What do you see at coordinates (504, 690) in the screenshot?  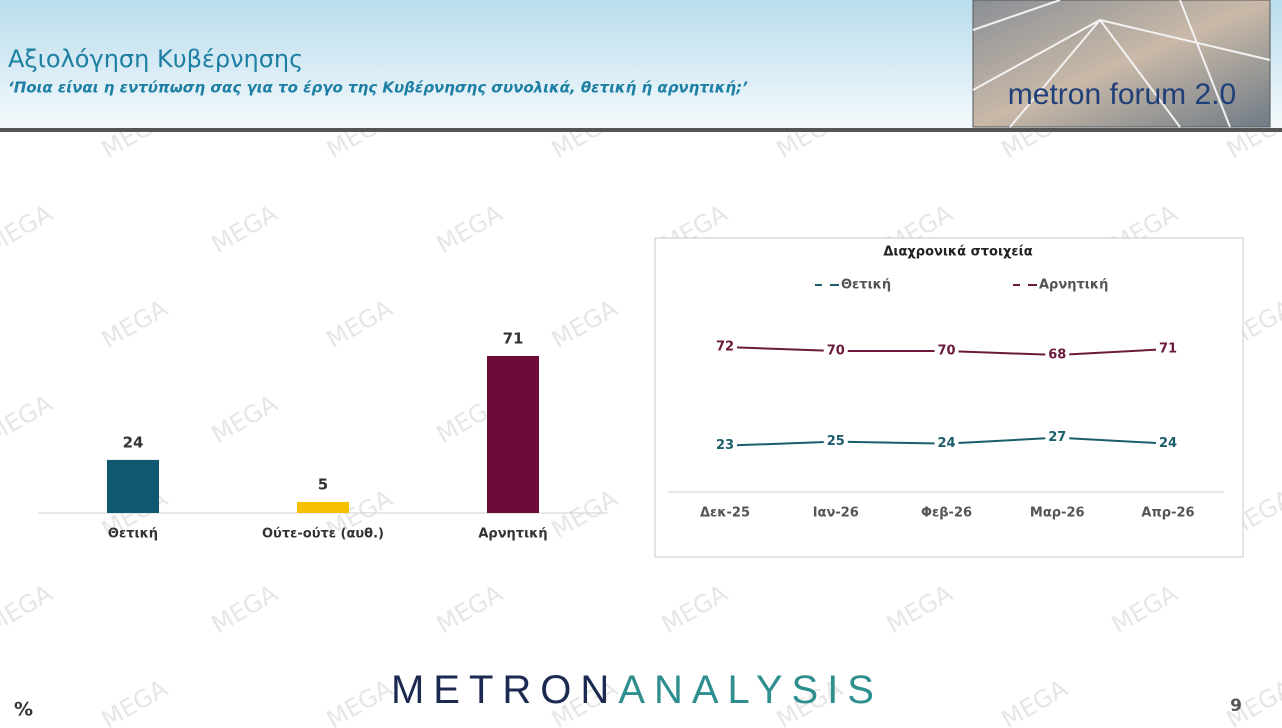 I see `brand-first: METRON` at bounding box center [504, 690].